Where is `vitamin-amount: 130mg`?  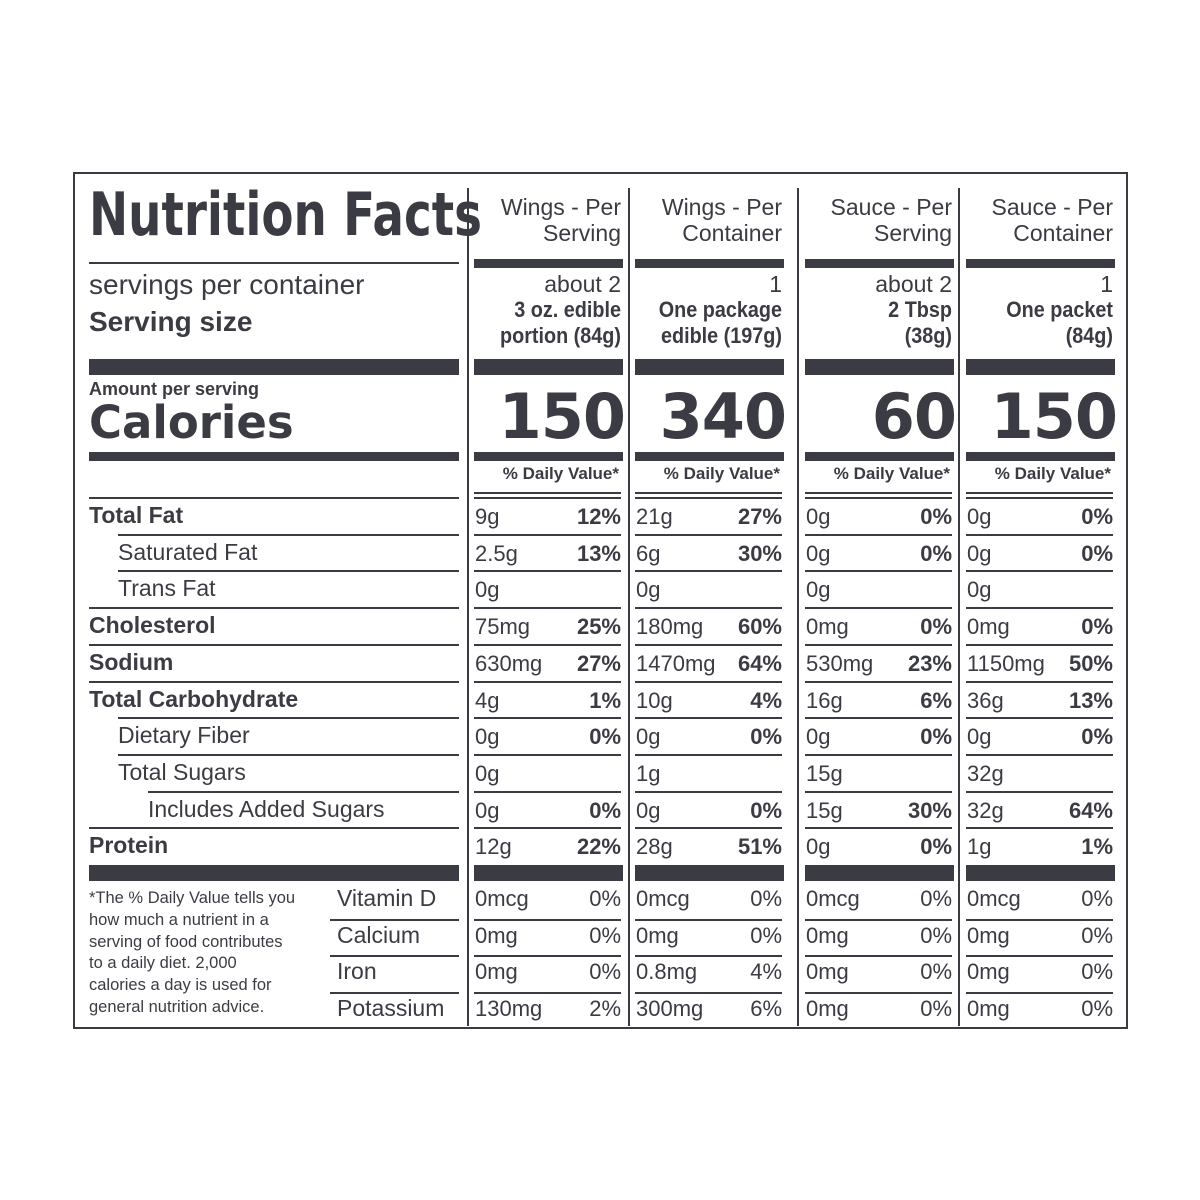 vitamin-amount: 130mg is located at coordinates (509, 1008).